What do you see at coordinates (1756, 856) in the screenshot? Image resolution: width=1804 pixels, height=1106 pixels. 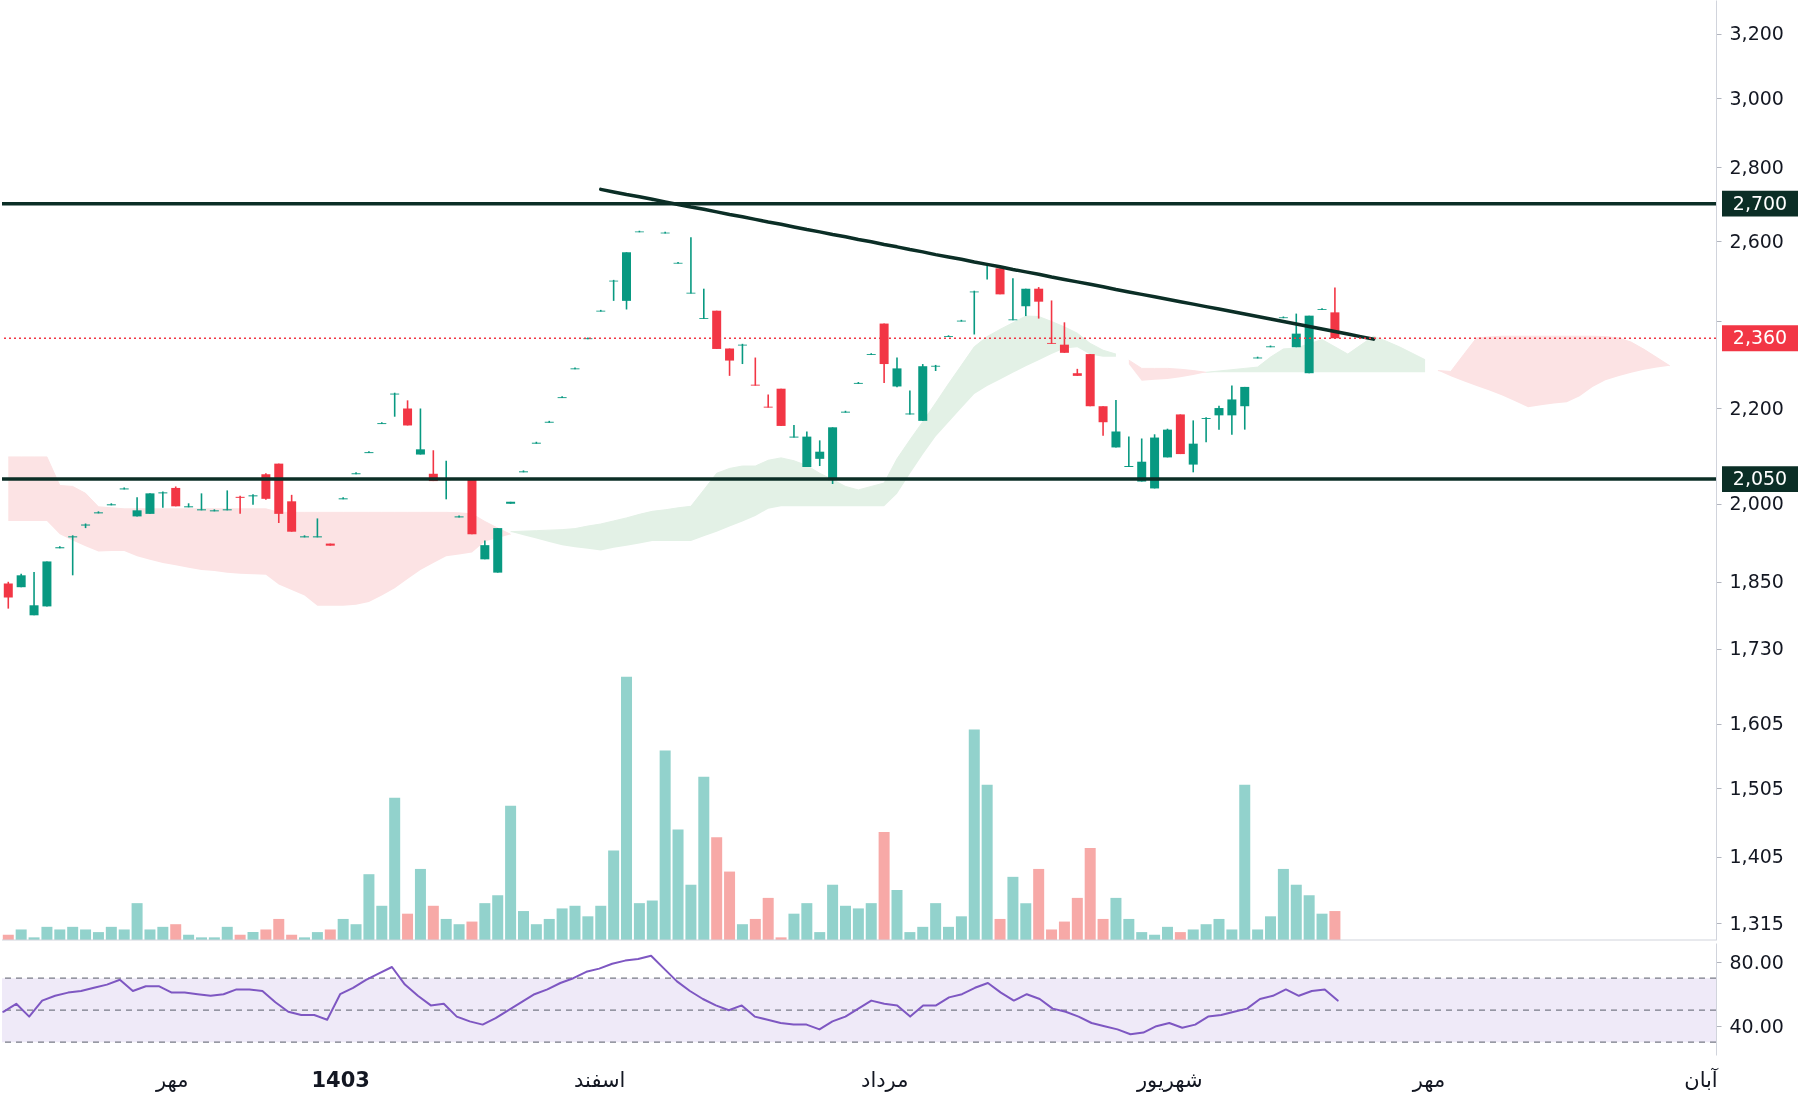 I see `y-tick-label: 1,405` at bounding box center [1756, 856].